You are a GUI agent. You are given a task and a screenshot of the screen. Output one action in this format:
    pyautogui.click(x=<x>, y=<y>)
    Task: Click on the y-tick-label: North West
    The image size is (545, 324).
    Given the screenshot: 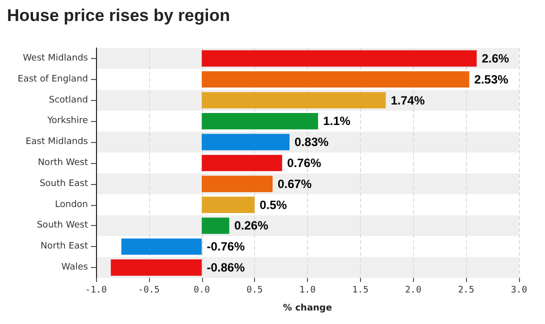 What is the action you would take?
    pyautogui.click(x=63, y=163)
    